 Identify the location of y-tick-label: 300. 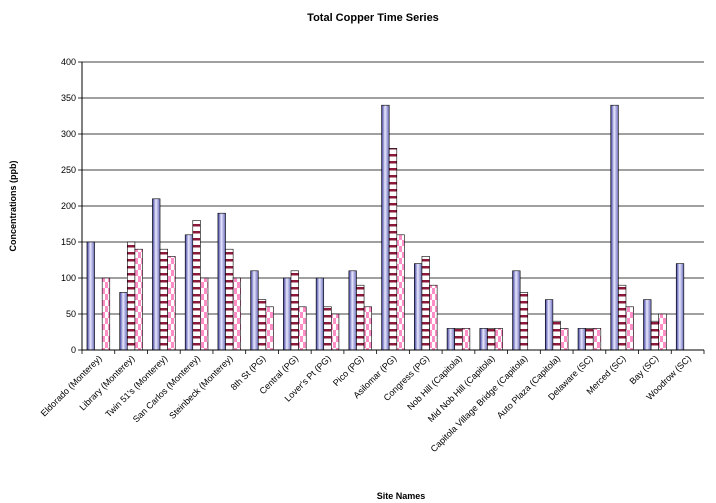
(68, 134).